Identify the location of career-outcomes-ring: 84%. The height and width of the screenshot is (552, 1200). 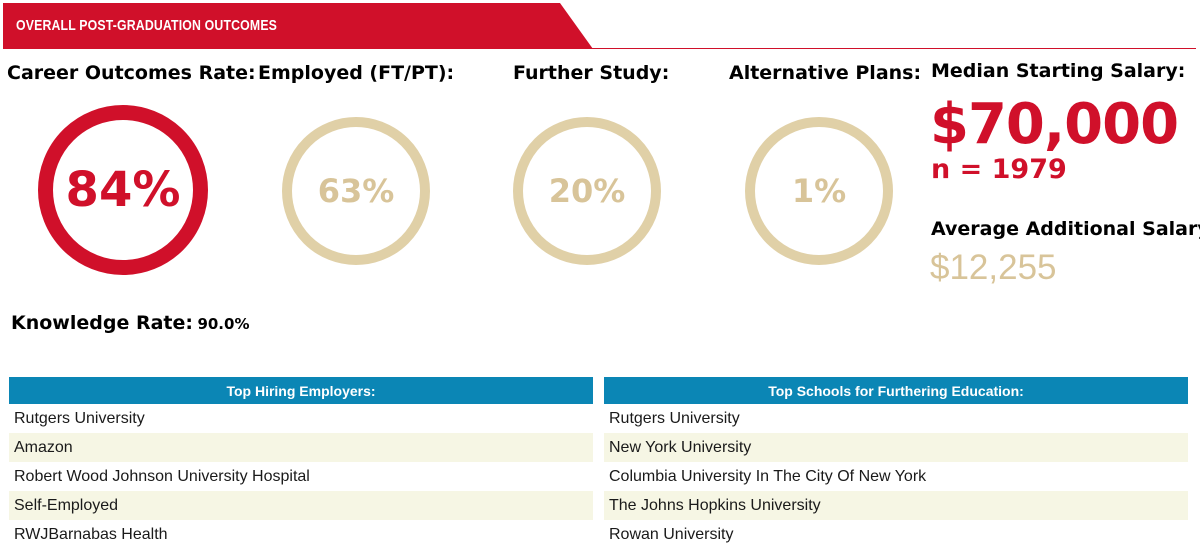
(123, 190).